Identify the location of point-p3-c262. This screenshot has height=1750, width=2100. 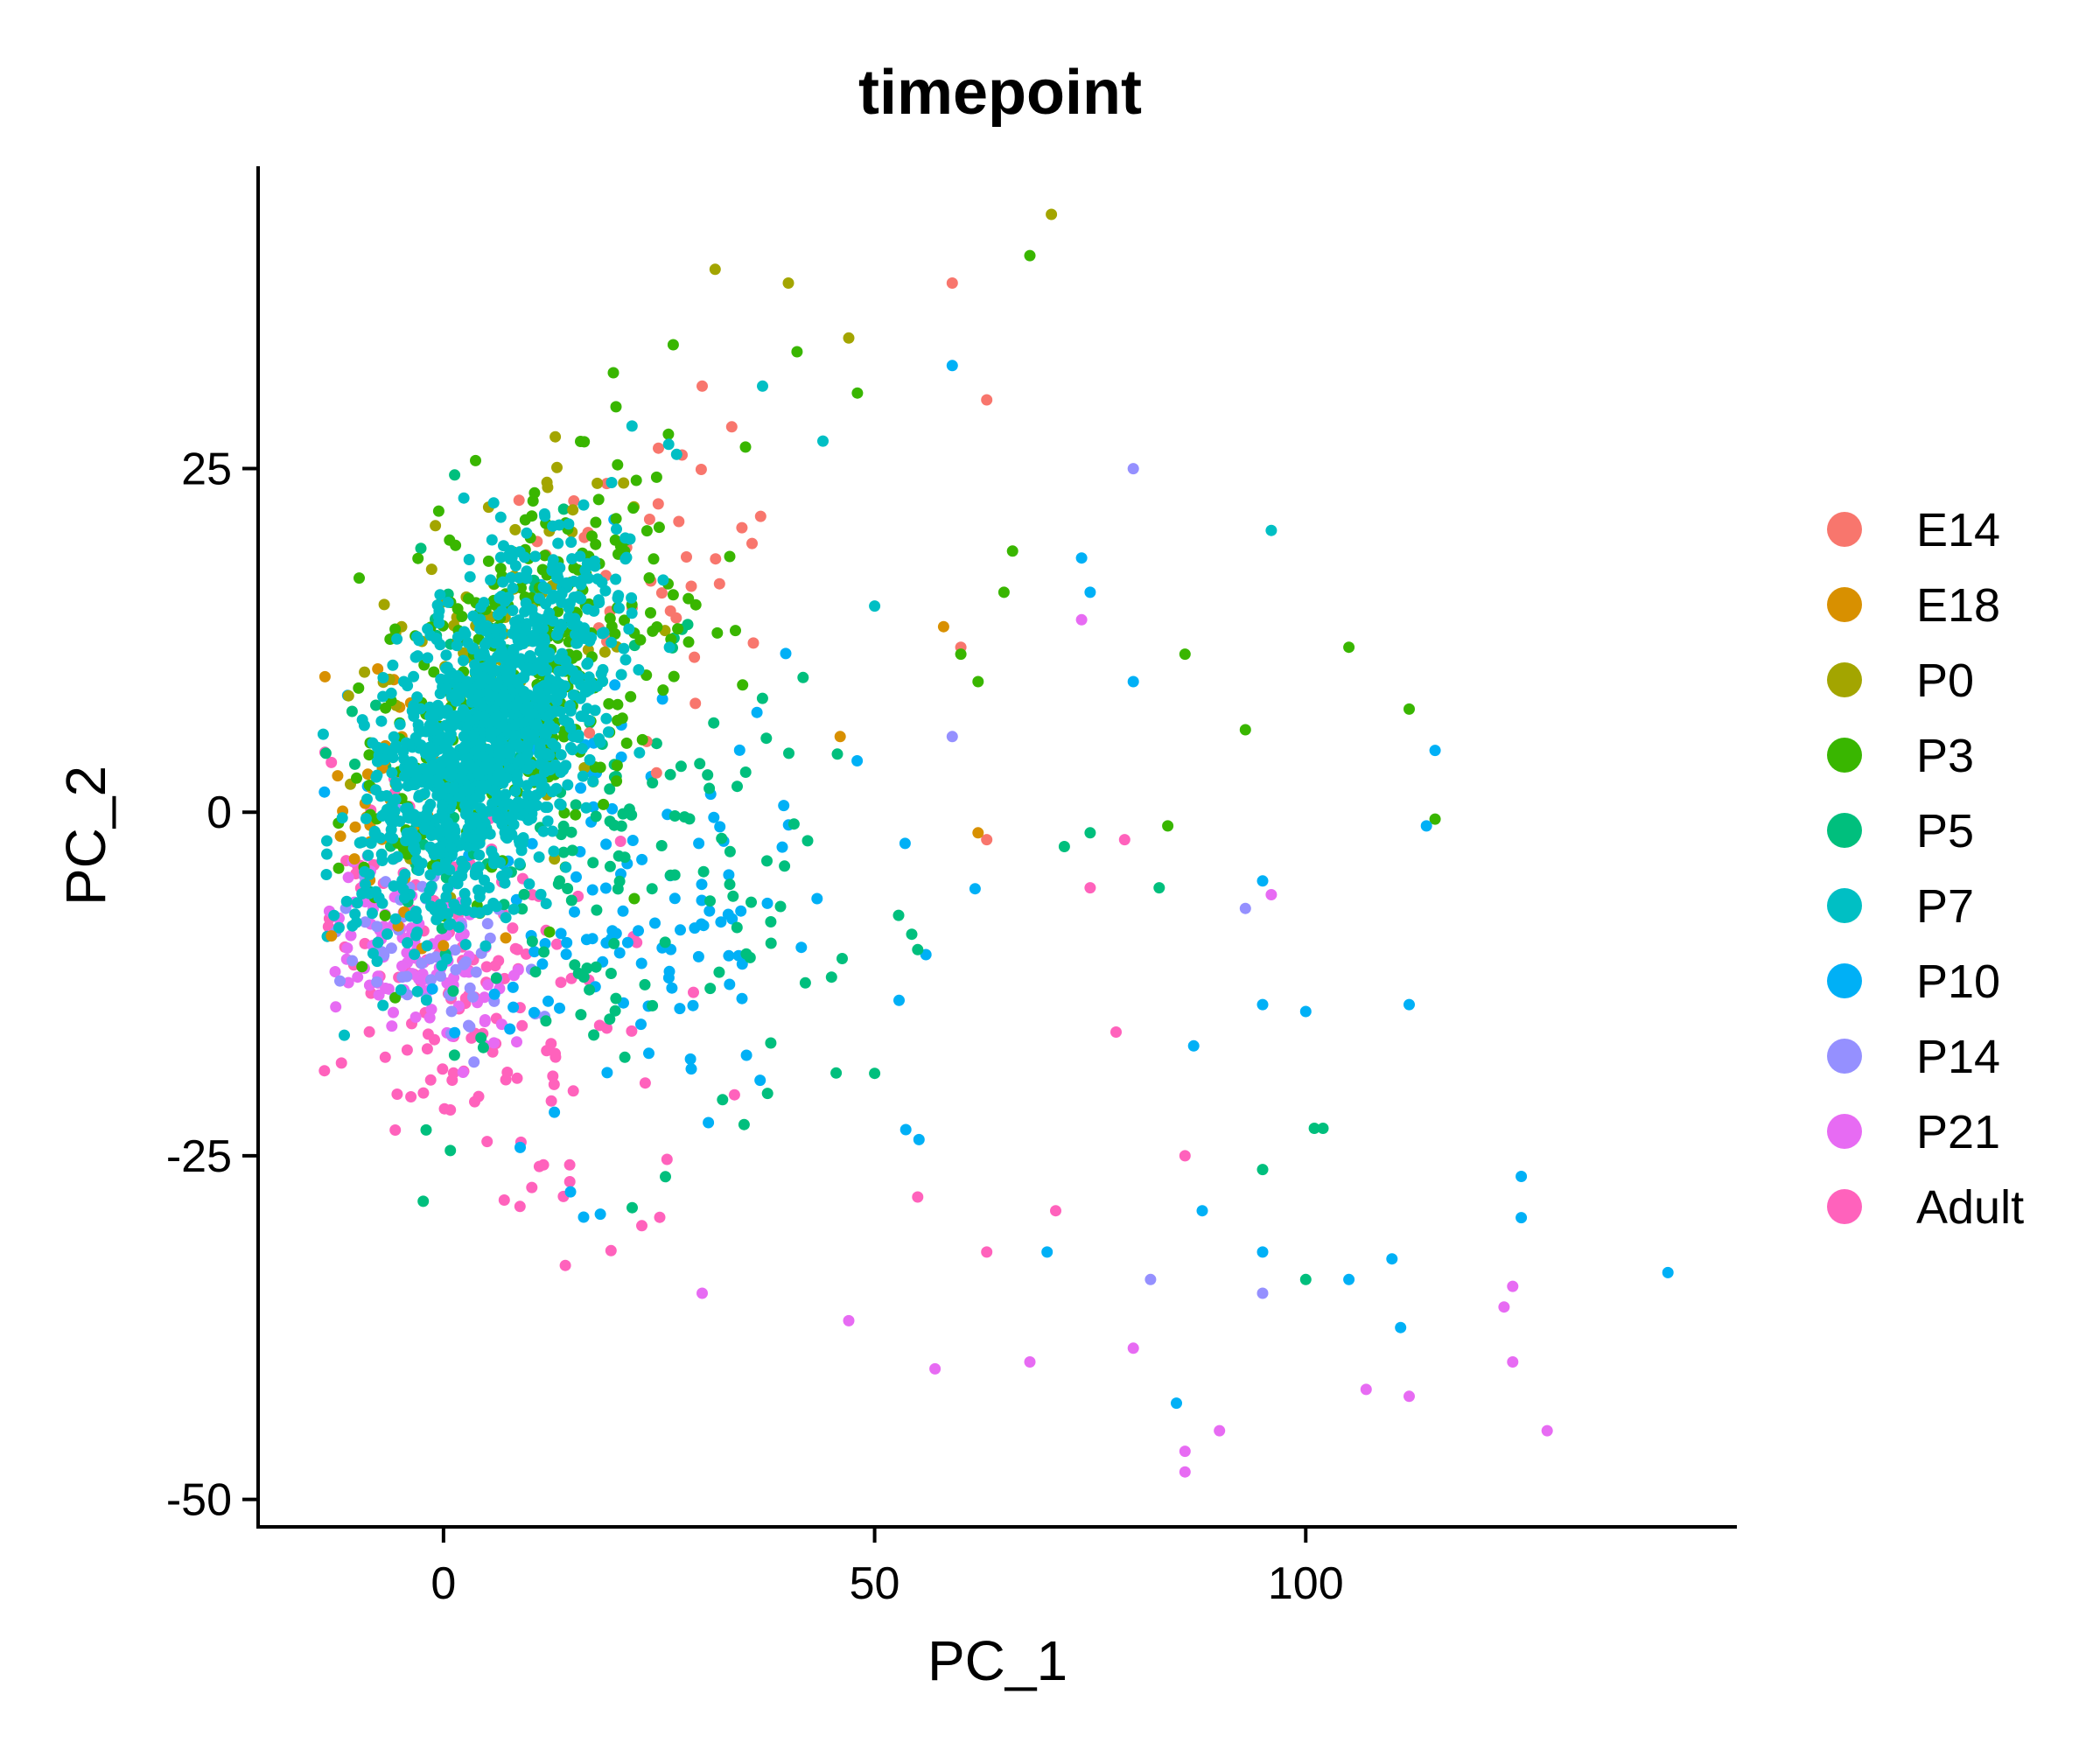
(618, 464).